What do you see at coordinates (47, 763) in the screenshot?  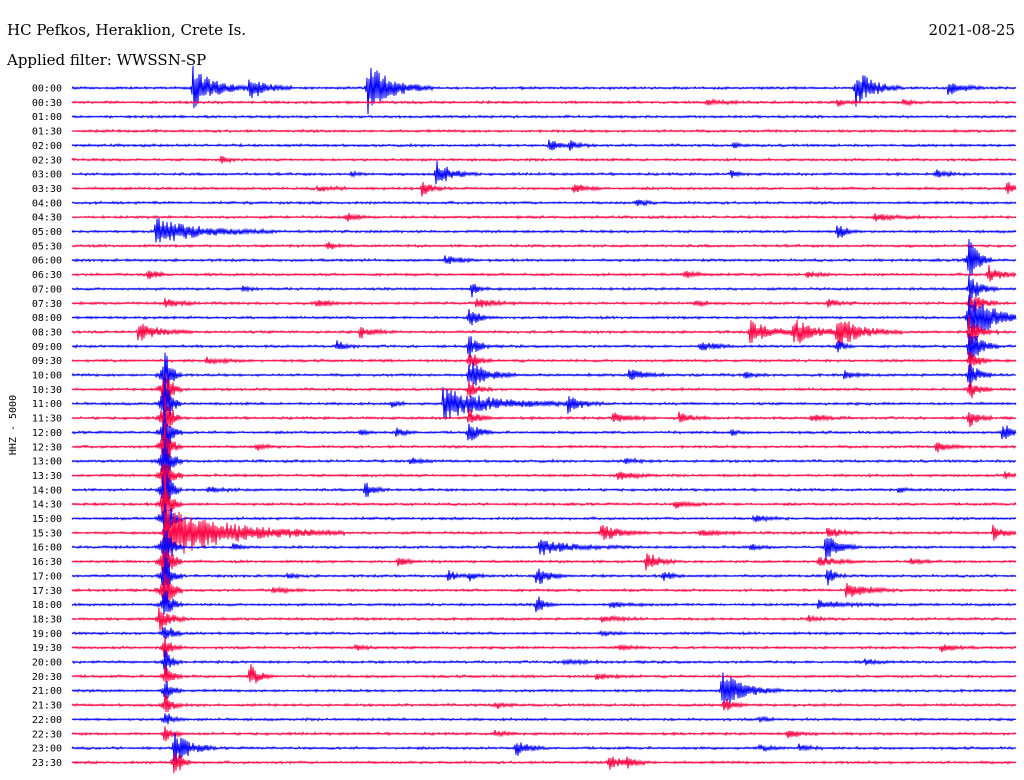 I see `time-tick-label: 23:30` at bounding box center [47, 763].